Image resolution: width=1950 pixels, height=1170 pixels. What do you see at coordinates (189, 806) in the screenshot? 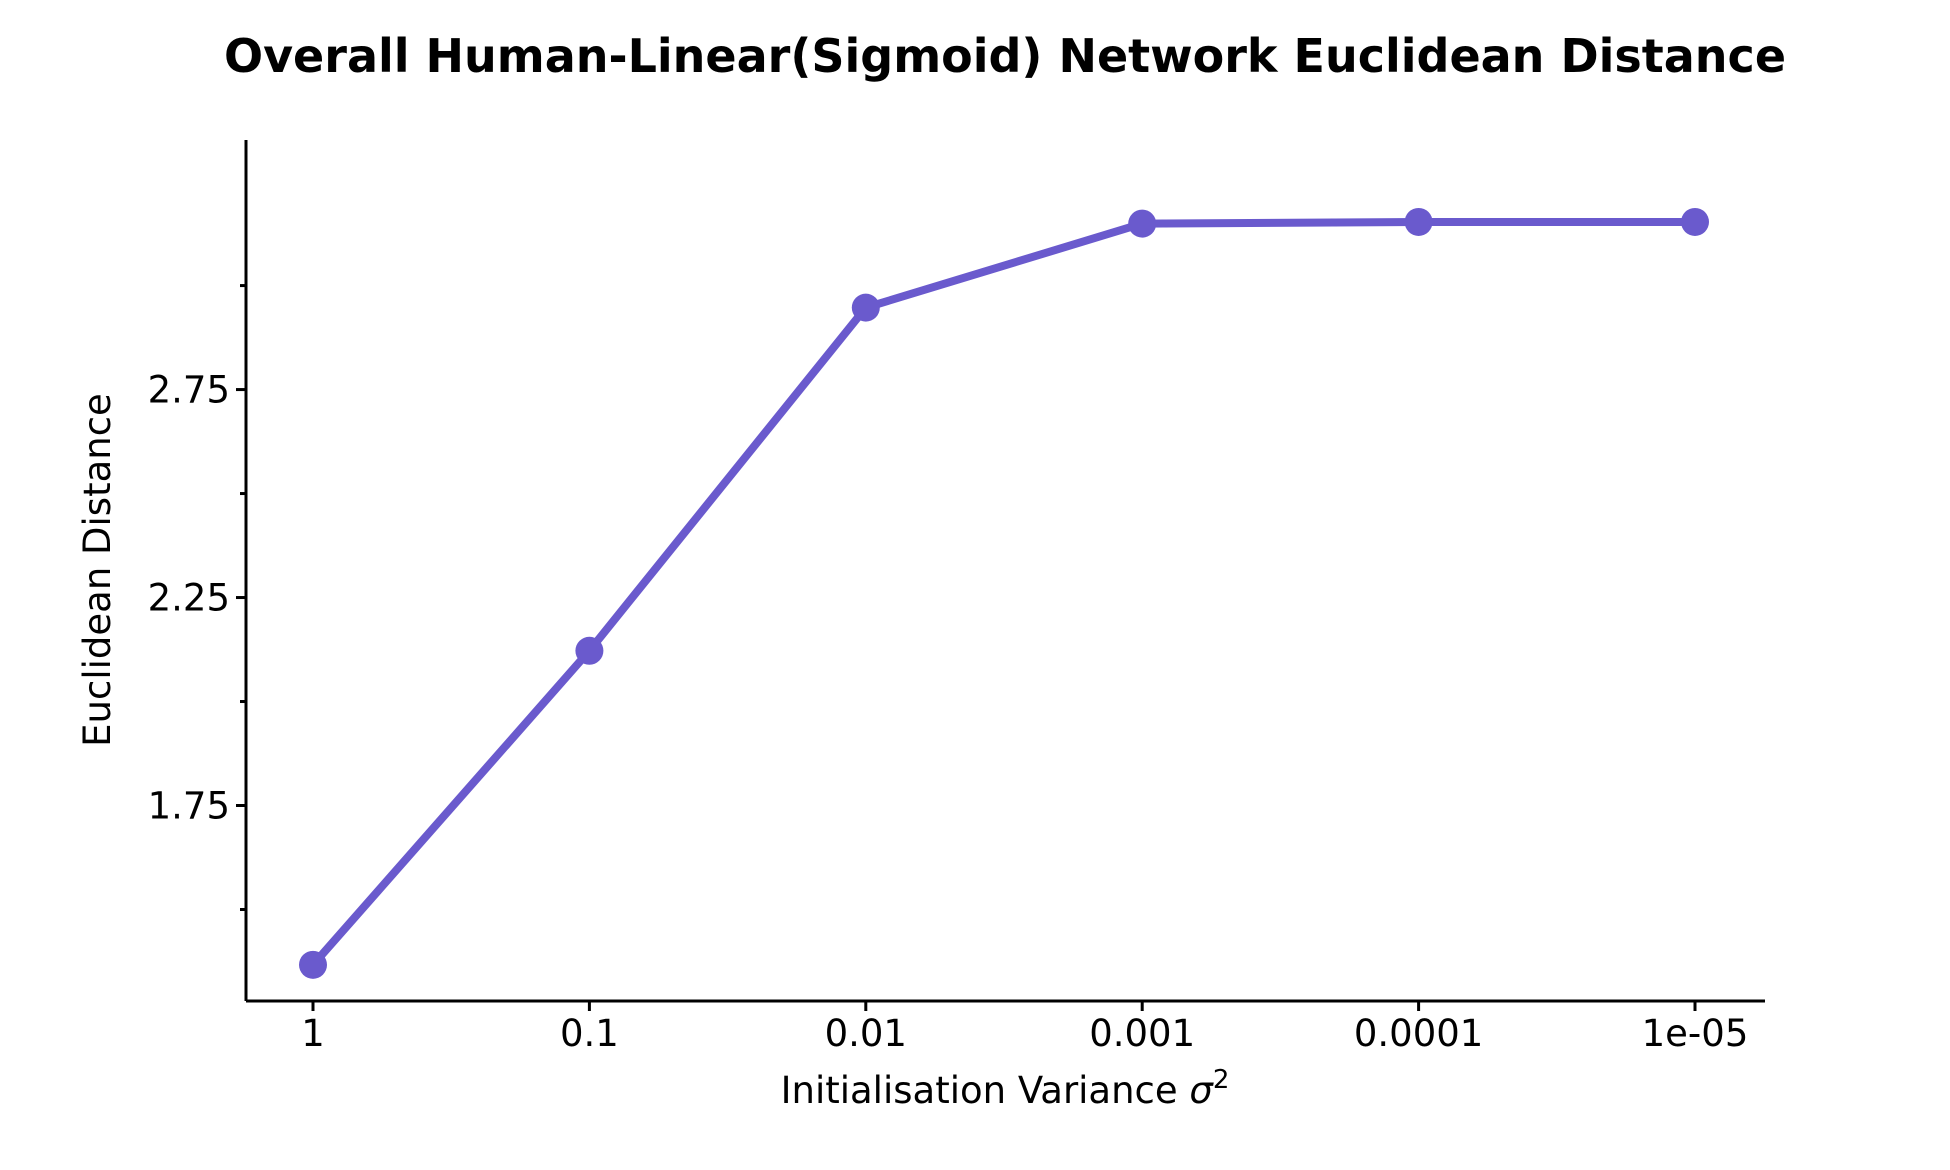
I see `y-tick-label: 1.75` at bounding box center [189, 806].